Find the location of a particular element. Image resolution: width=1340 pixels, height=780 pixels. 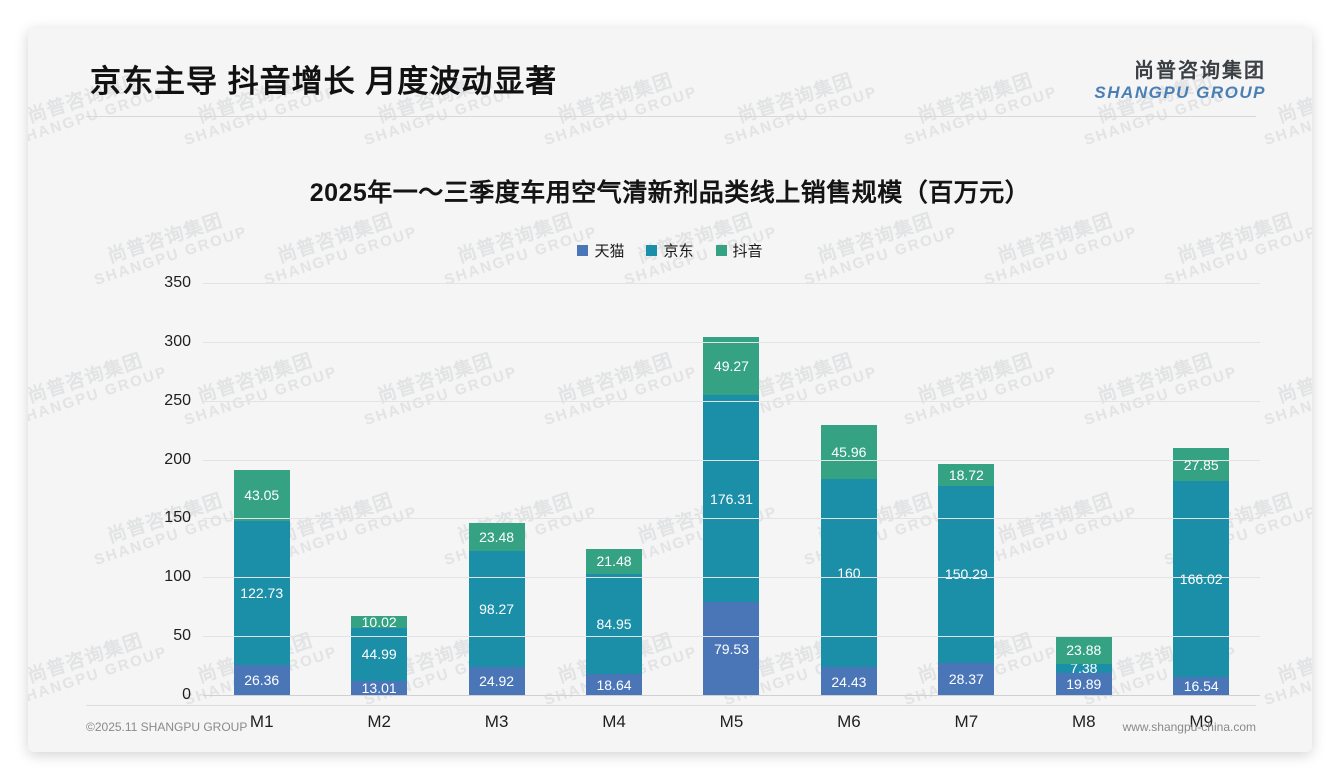

bar-value-label: 26.36 is located at coordinates (262, 680).